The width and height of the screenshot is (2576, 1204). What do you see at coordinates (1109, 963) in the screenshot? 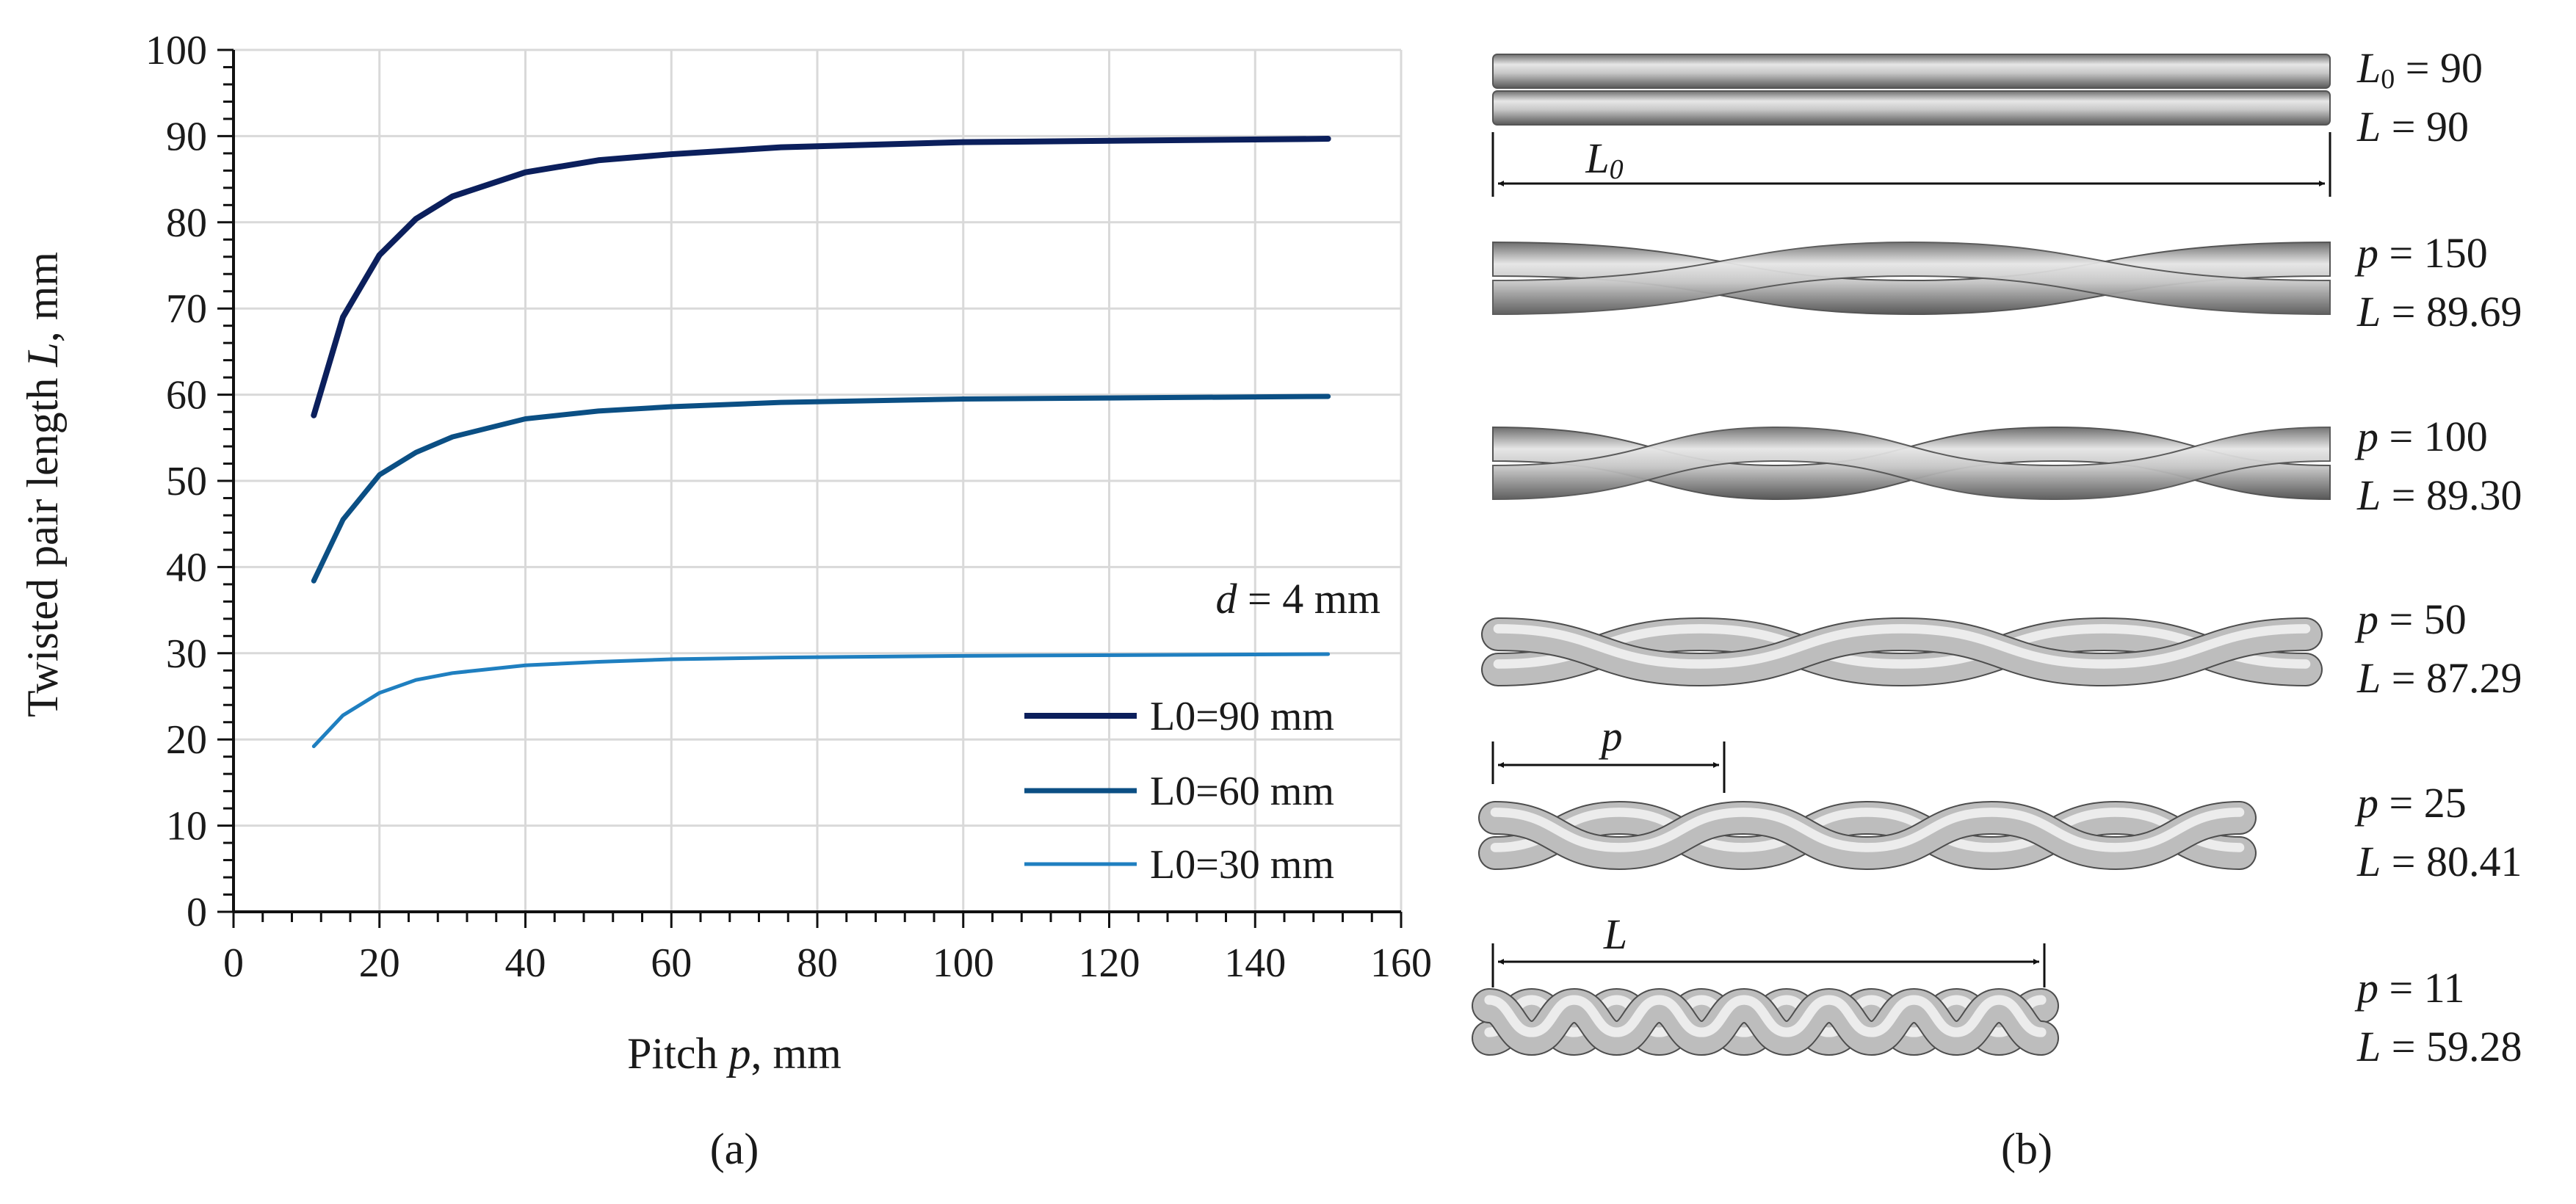
I see `x-tick-label: 120` at bounding box center [1109, 963].